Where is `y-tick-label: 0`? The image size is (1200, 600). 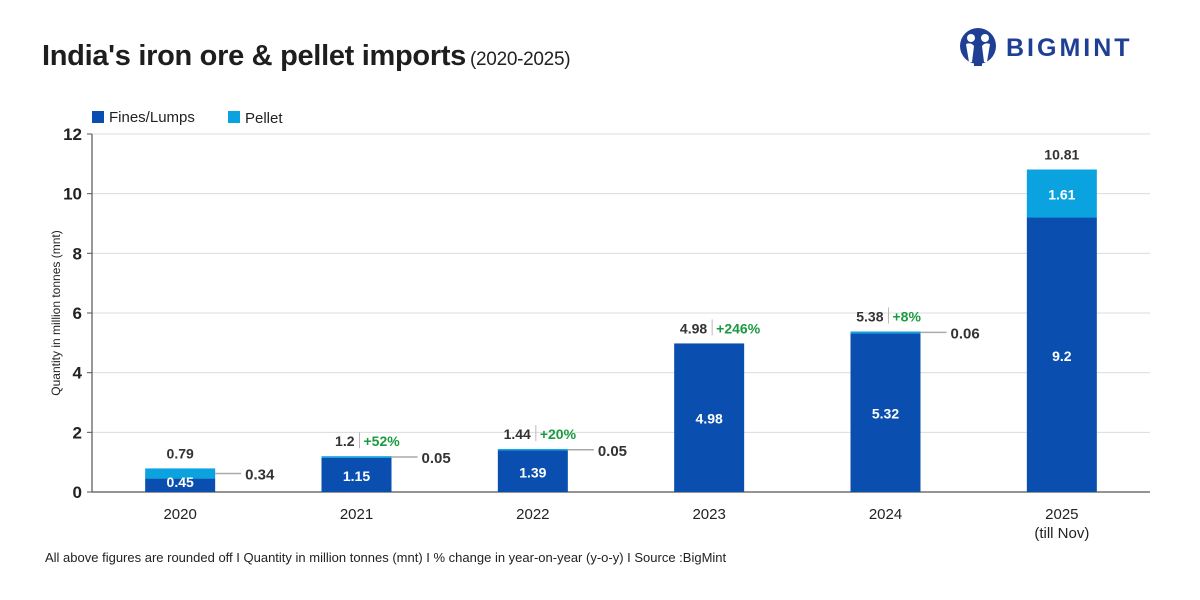 y-tick-label: 0 is located at coordinates (77, 492).